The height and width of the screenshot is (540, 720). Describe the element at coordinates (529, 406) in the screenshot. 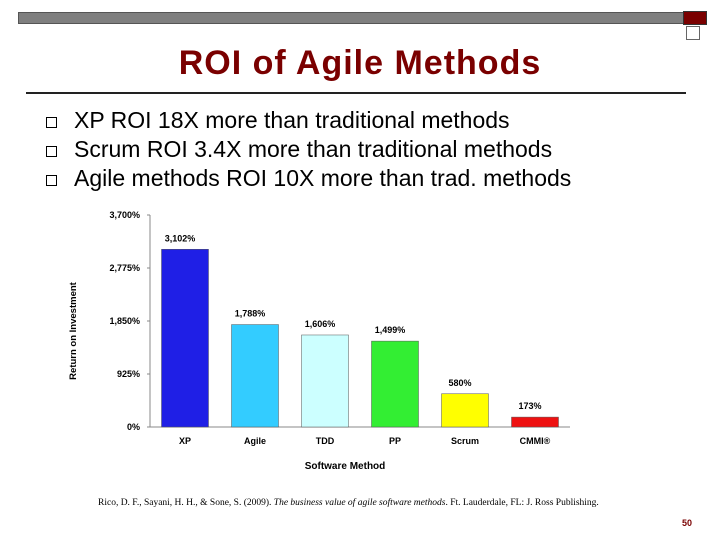

I see `data-label: 173%` at that location.